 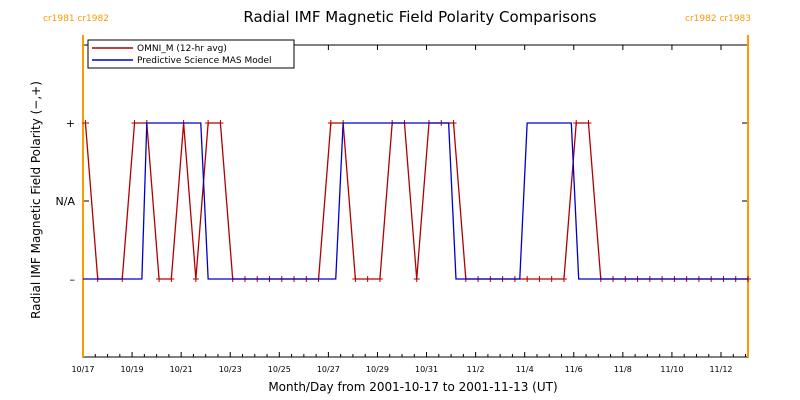 I want to click on y-tick-label: –, so click(x=73, y=279).